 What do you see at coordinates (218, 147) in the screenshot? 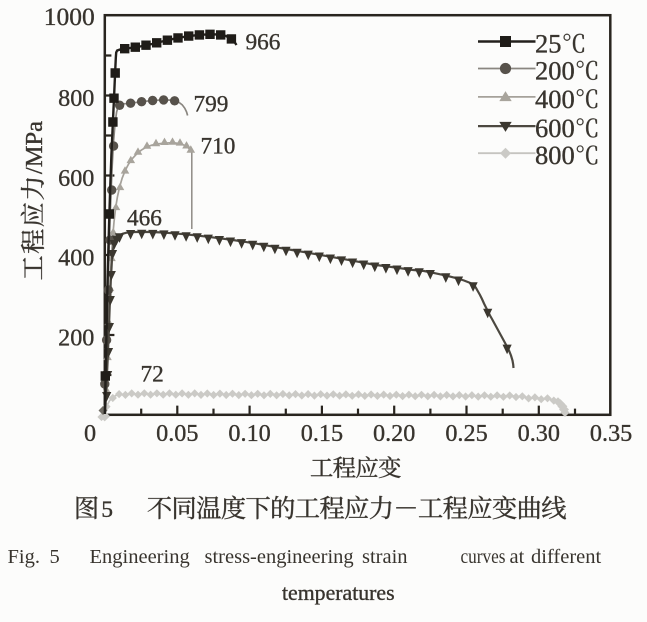
I see `svg-text: 710` at bounding box center [218, 147].